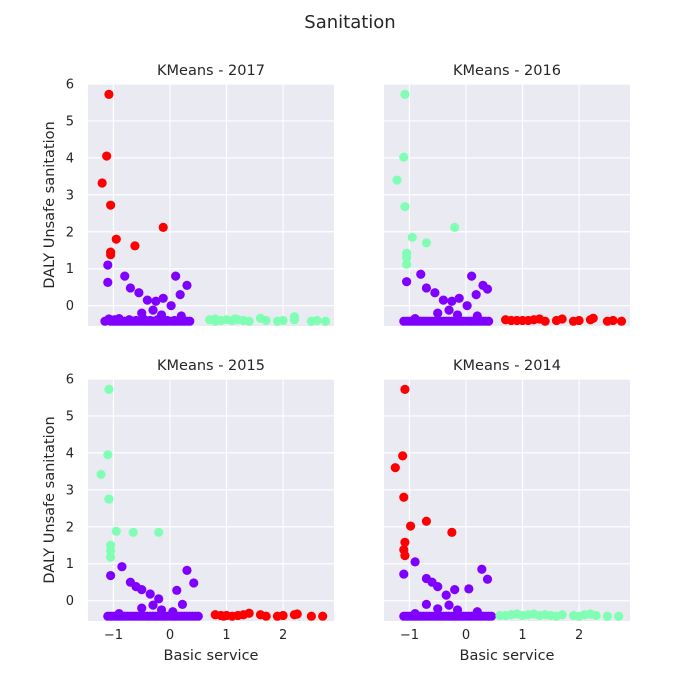 Image resolution: width=700 pixels, height=700 pixels. I want to click on y-tick-label: 0, so click(70, 601).